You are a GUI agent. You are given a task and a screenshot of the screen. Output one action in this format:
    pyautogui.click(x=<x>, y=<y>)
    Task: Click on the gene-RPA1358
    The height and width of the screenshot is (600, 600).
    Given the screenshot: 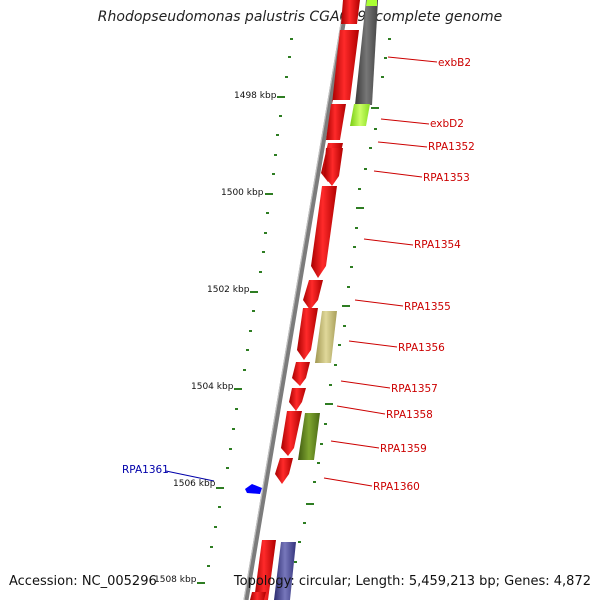 What is the action you would take?
    pyautogui.click(x=297, y=399)
    